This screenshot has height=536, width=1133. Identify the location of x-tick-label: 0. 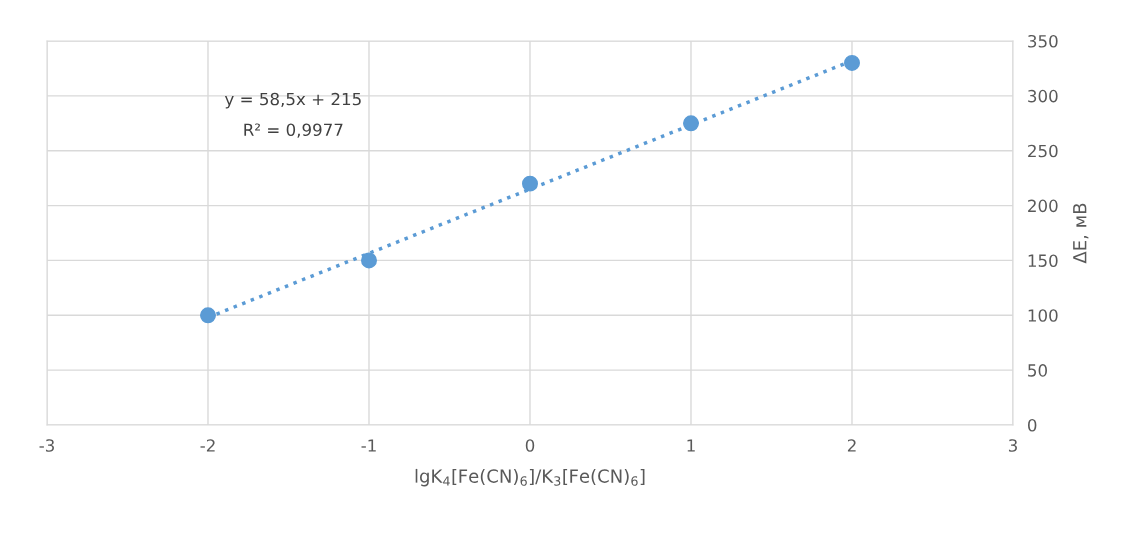
(530, 445).